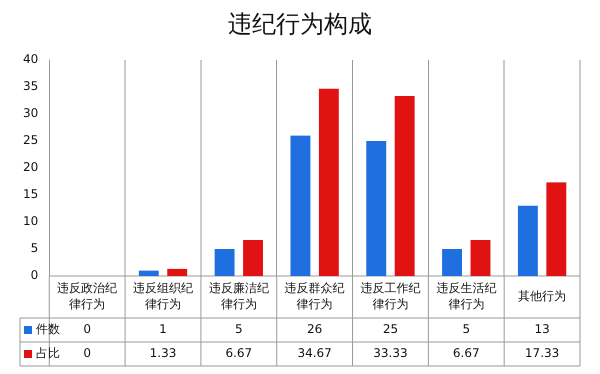 The height and width of the screenshot is (374, 600). I want to click on y-tick-label: 30, so click(30, 113).